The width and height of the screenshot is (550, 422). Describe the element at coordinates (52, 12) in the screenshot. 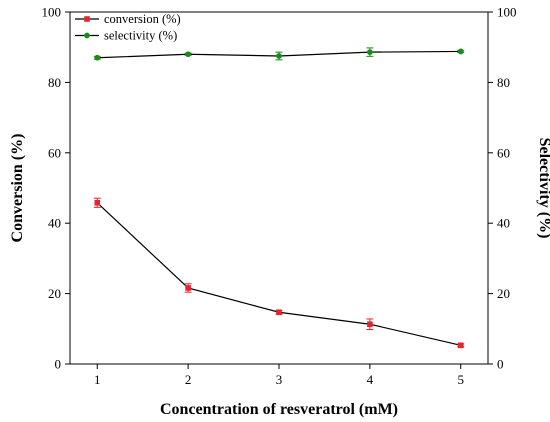

I see `y-tick-label: 100` at that location.